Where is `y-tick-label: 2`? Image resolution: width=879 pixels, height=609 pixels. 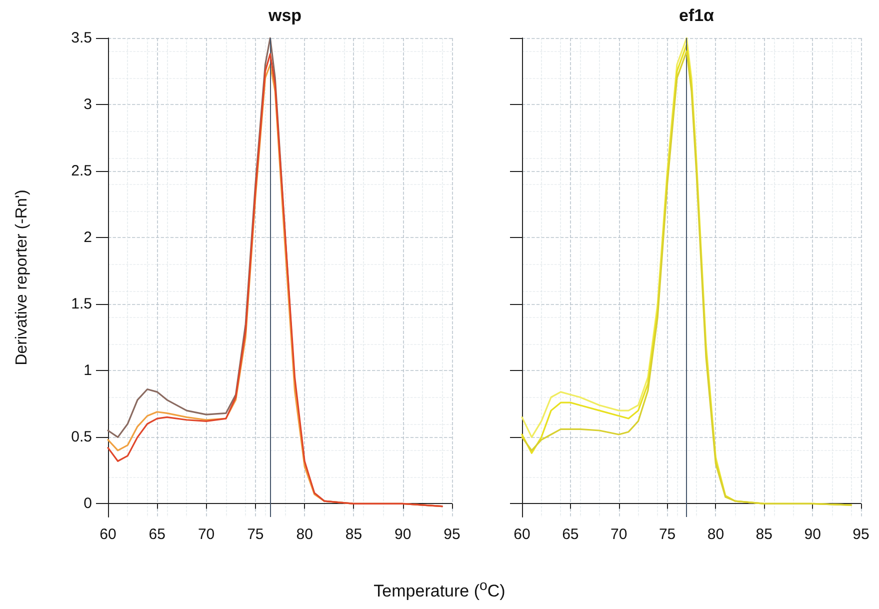
y-tick-label: 2 is located at coordinates (88, 237).